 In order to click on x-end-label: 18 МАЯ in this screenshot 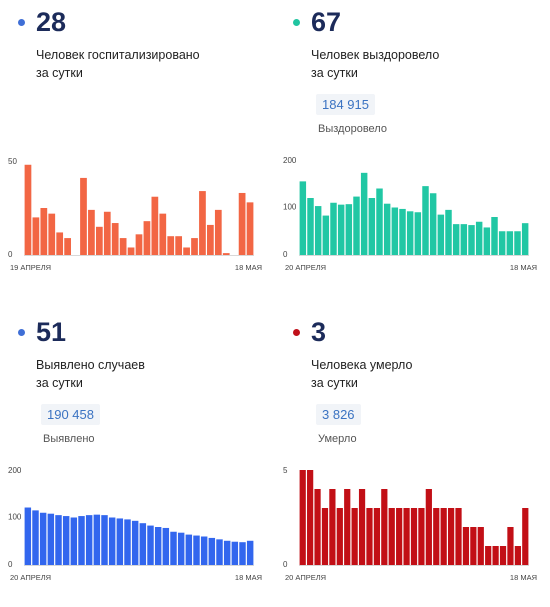, I will do `click(248, 267)`.